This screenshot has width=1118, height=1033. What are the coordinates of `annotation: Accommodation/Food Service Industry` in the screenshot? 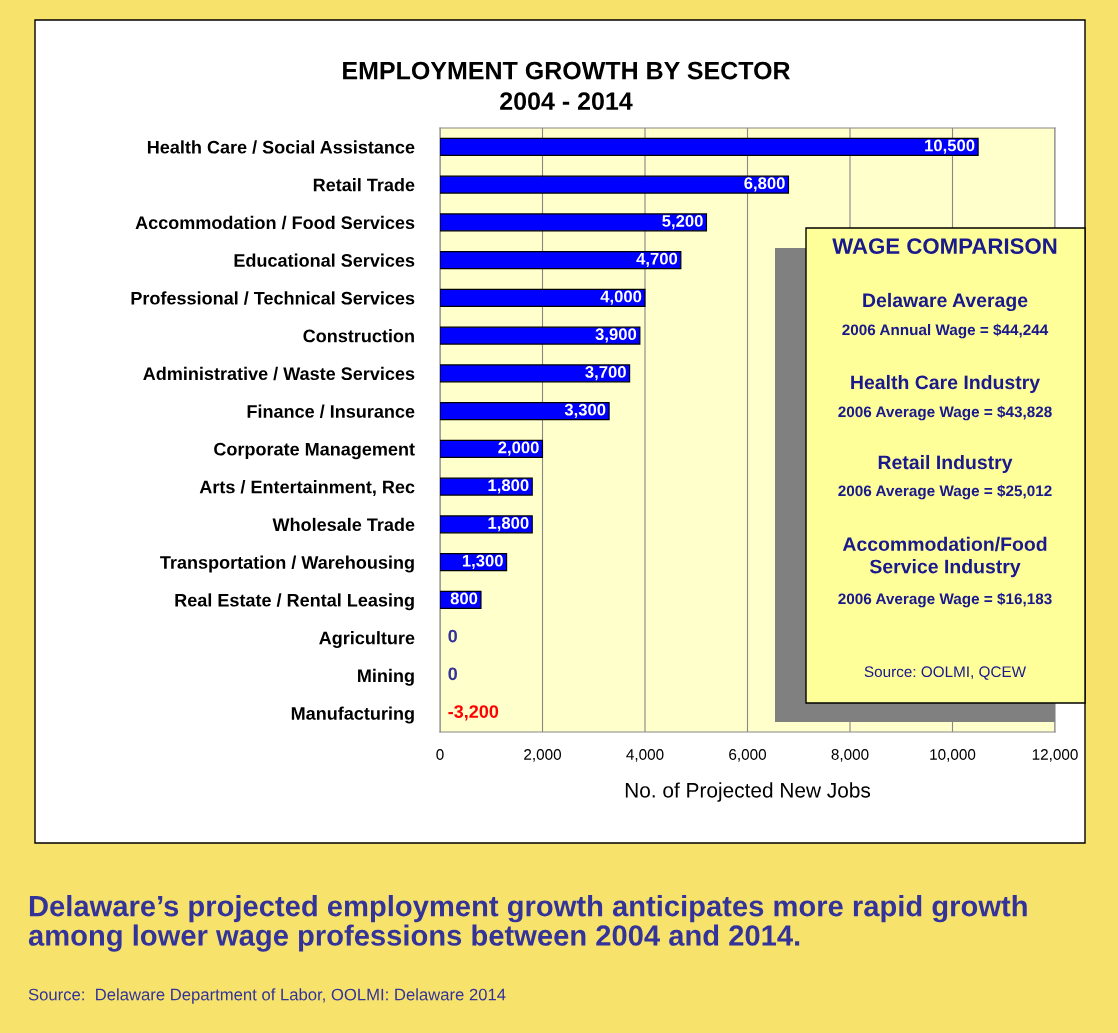 It's located at (944, 557).